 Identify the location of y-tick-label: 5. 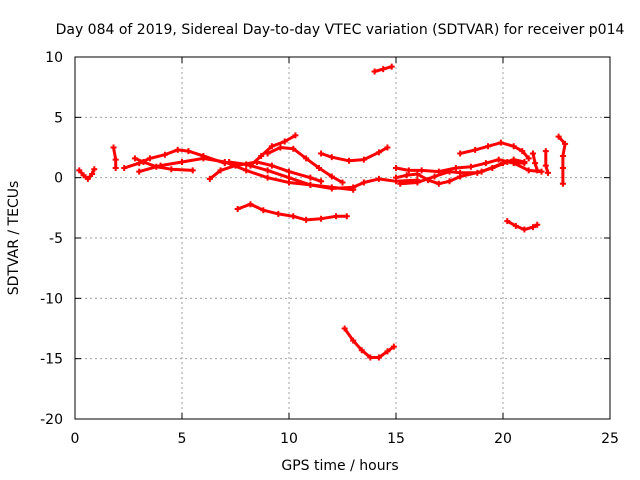
(58, 118).